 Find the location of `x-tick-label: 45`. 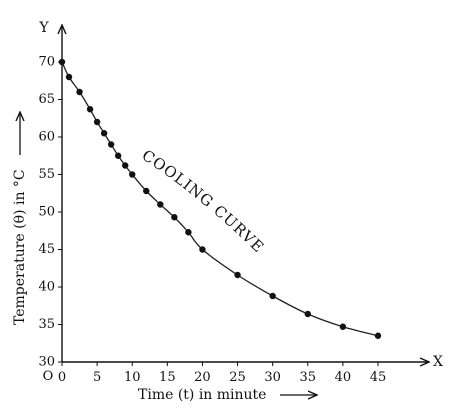

x-tick-label: 45 is located at coordinates (378, 377).